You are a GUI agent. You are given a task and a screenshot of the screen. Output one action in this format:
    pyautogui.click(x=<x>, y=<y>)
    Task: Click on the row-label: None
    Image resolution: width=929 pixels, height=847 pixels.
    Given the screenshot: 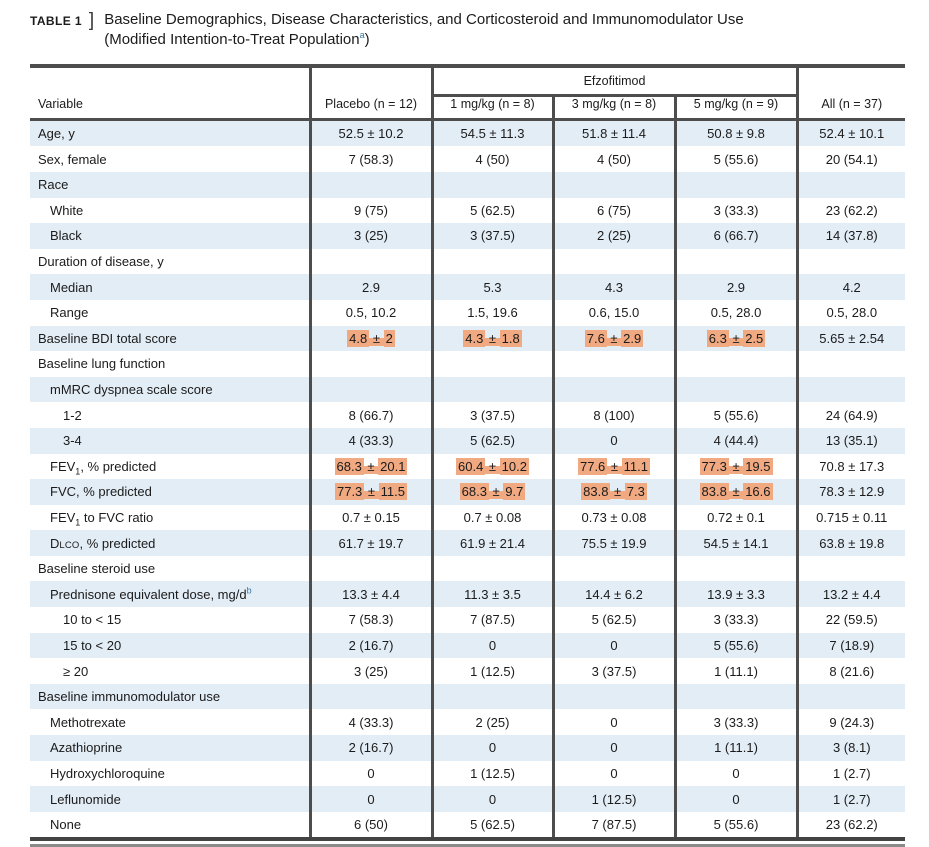 What is the action you would take?
    pyautogui.click(x=66, y=825)
    